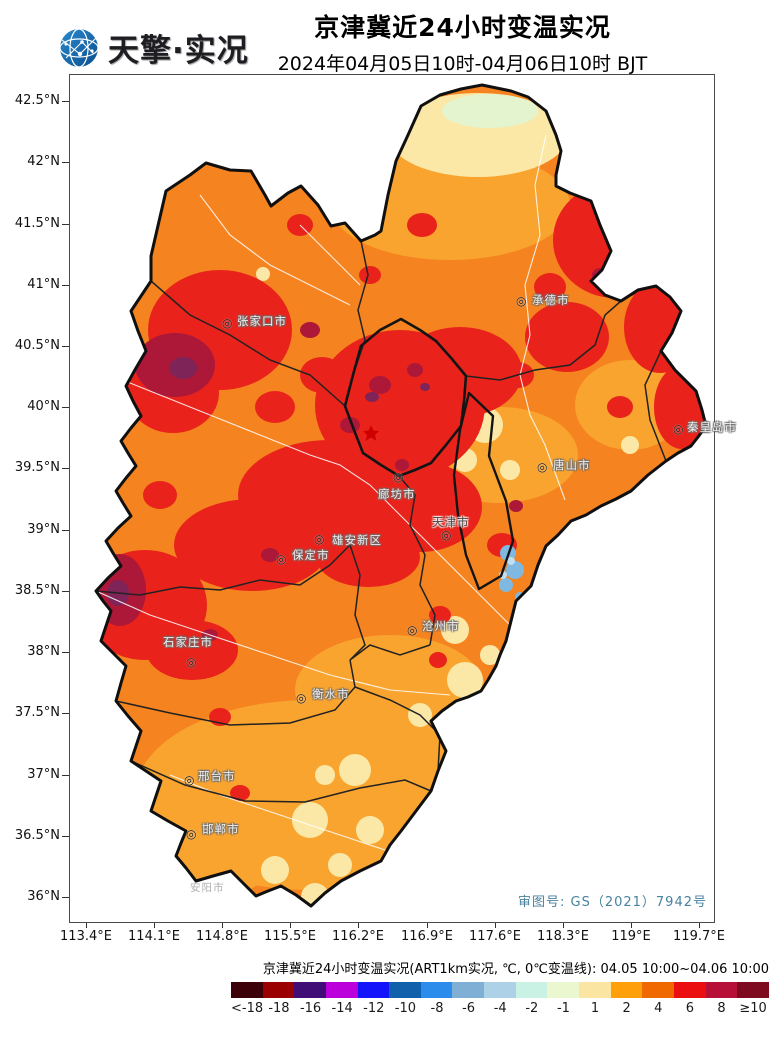 The image size is (775, 1063). I want to click on page-title: 京津冀近24小时变温实况, so click(462, 27).